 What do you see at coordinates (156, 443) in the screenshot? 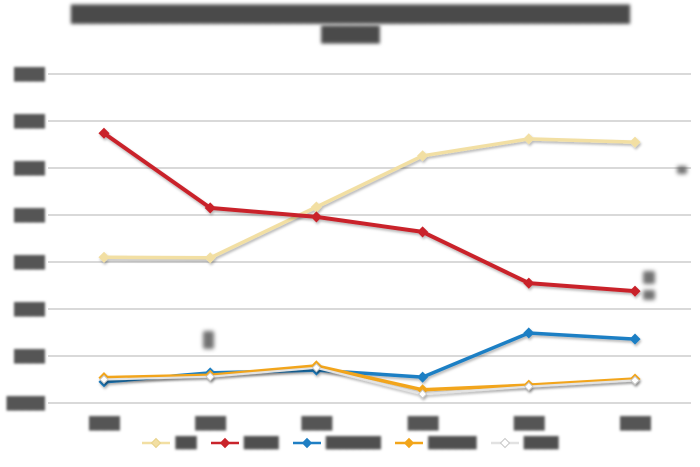
I see `series-cream-legend-marker-icon` at bounding box center [156, 443].